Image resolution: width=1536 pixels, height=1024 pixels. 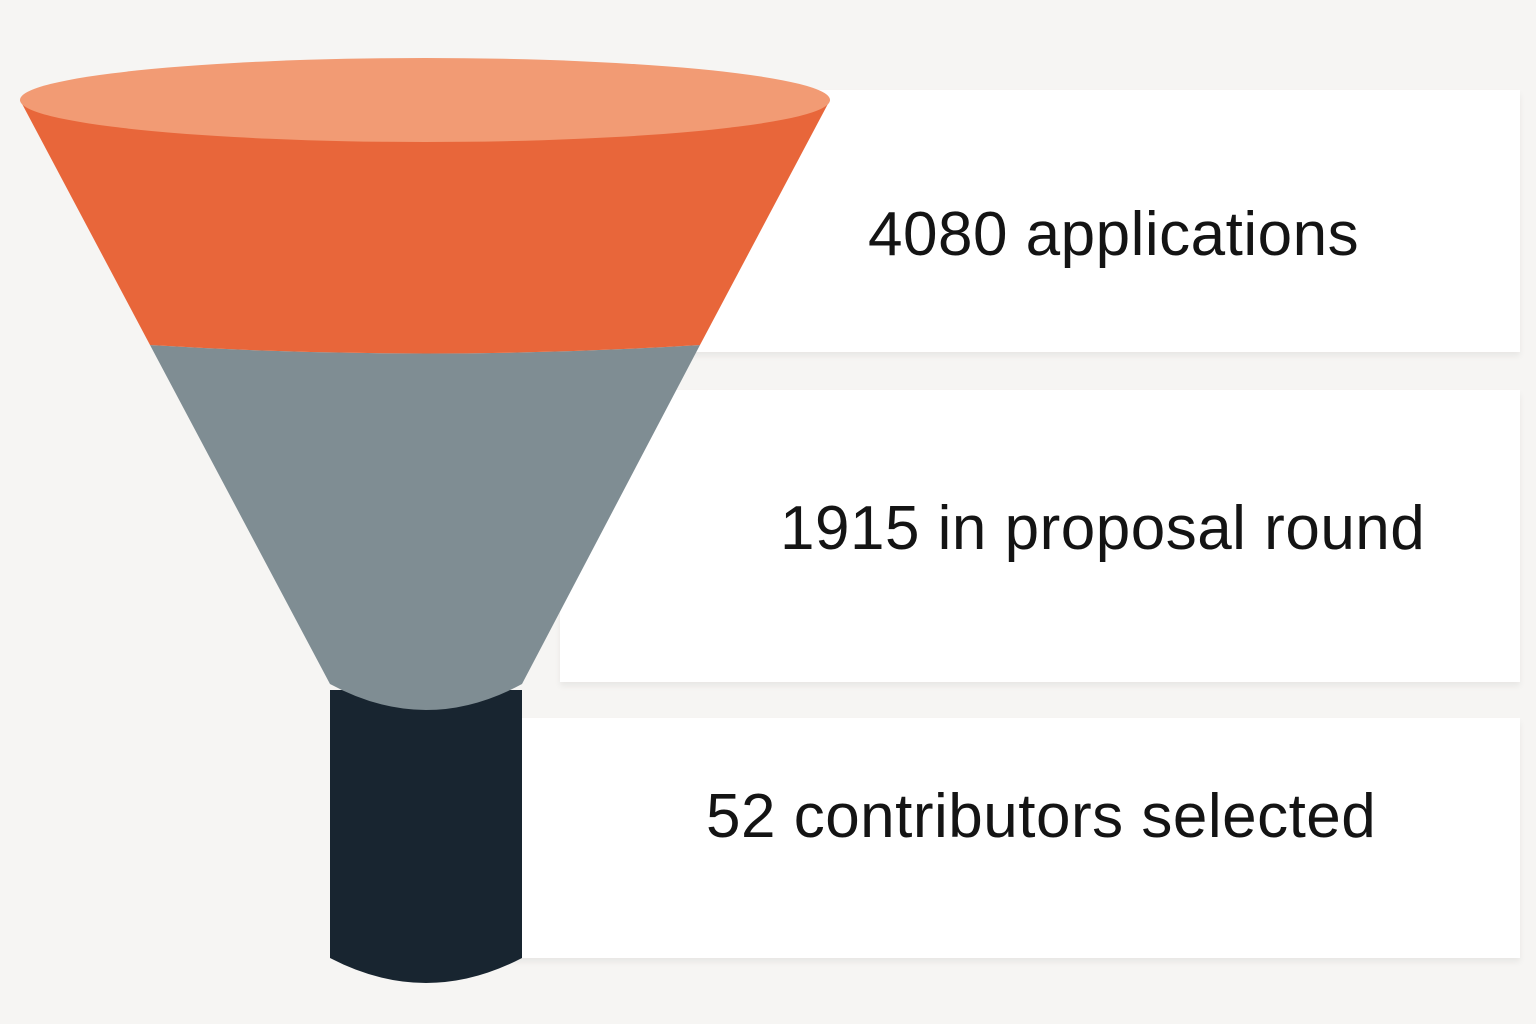 What do you see at coordinates (1041, 816) in the screenshot?
I see `stage-label-contributors-selected: 52 contributors selected` at bounding box center [1041, 816].